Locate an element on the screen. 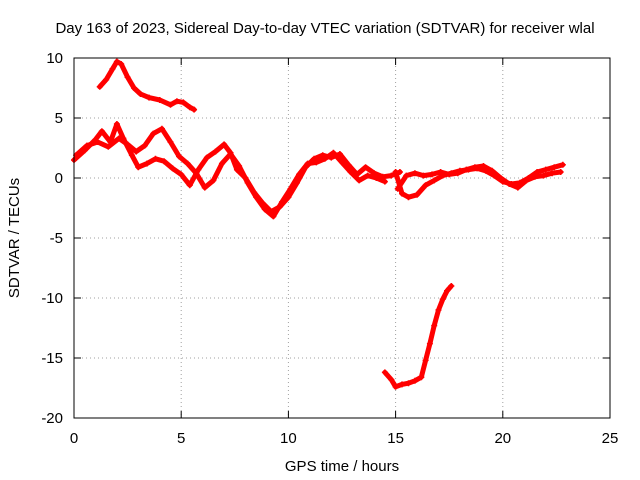 The image size is (640, 480). series-trace is located at coordinates (230, 172).